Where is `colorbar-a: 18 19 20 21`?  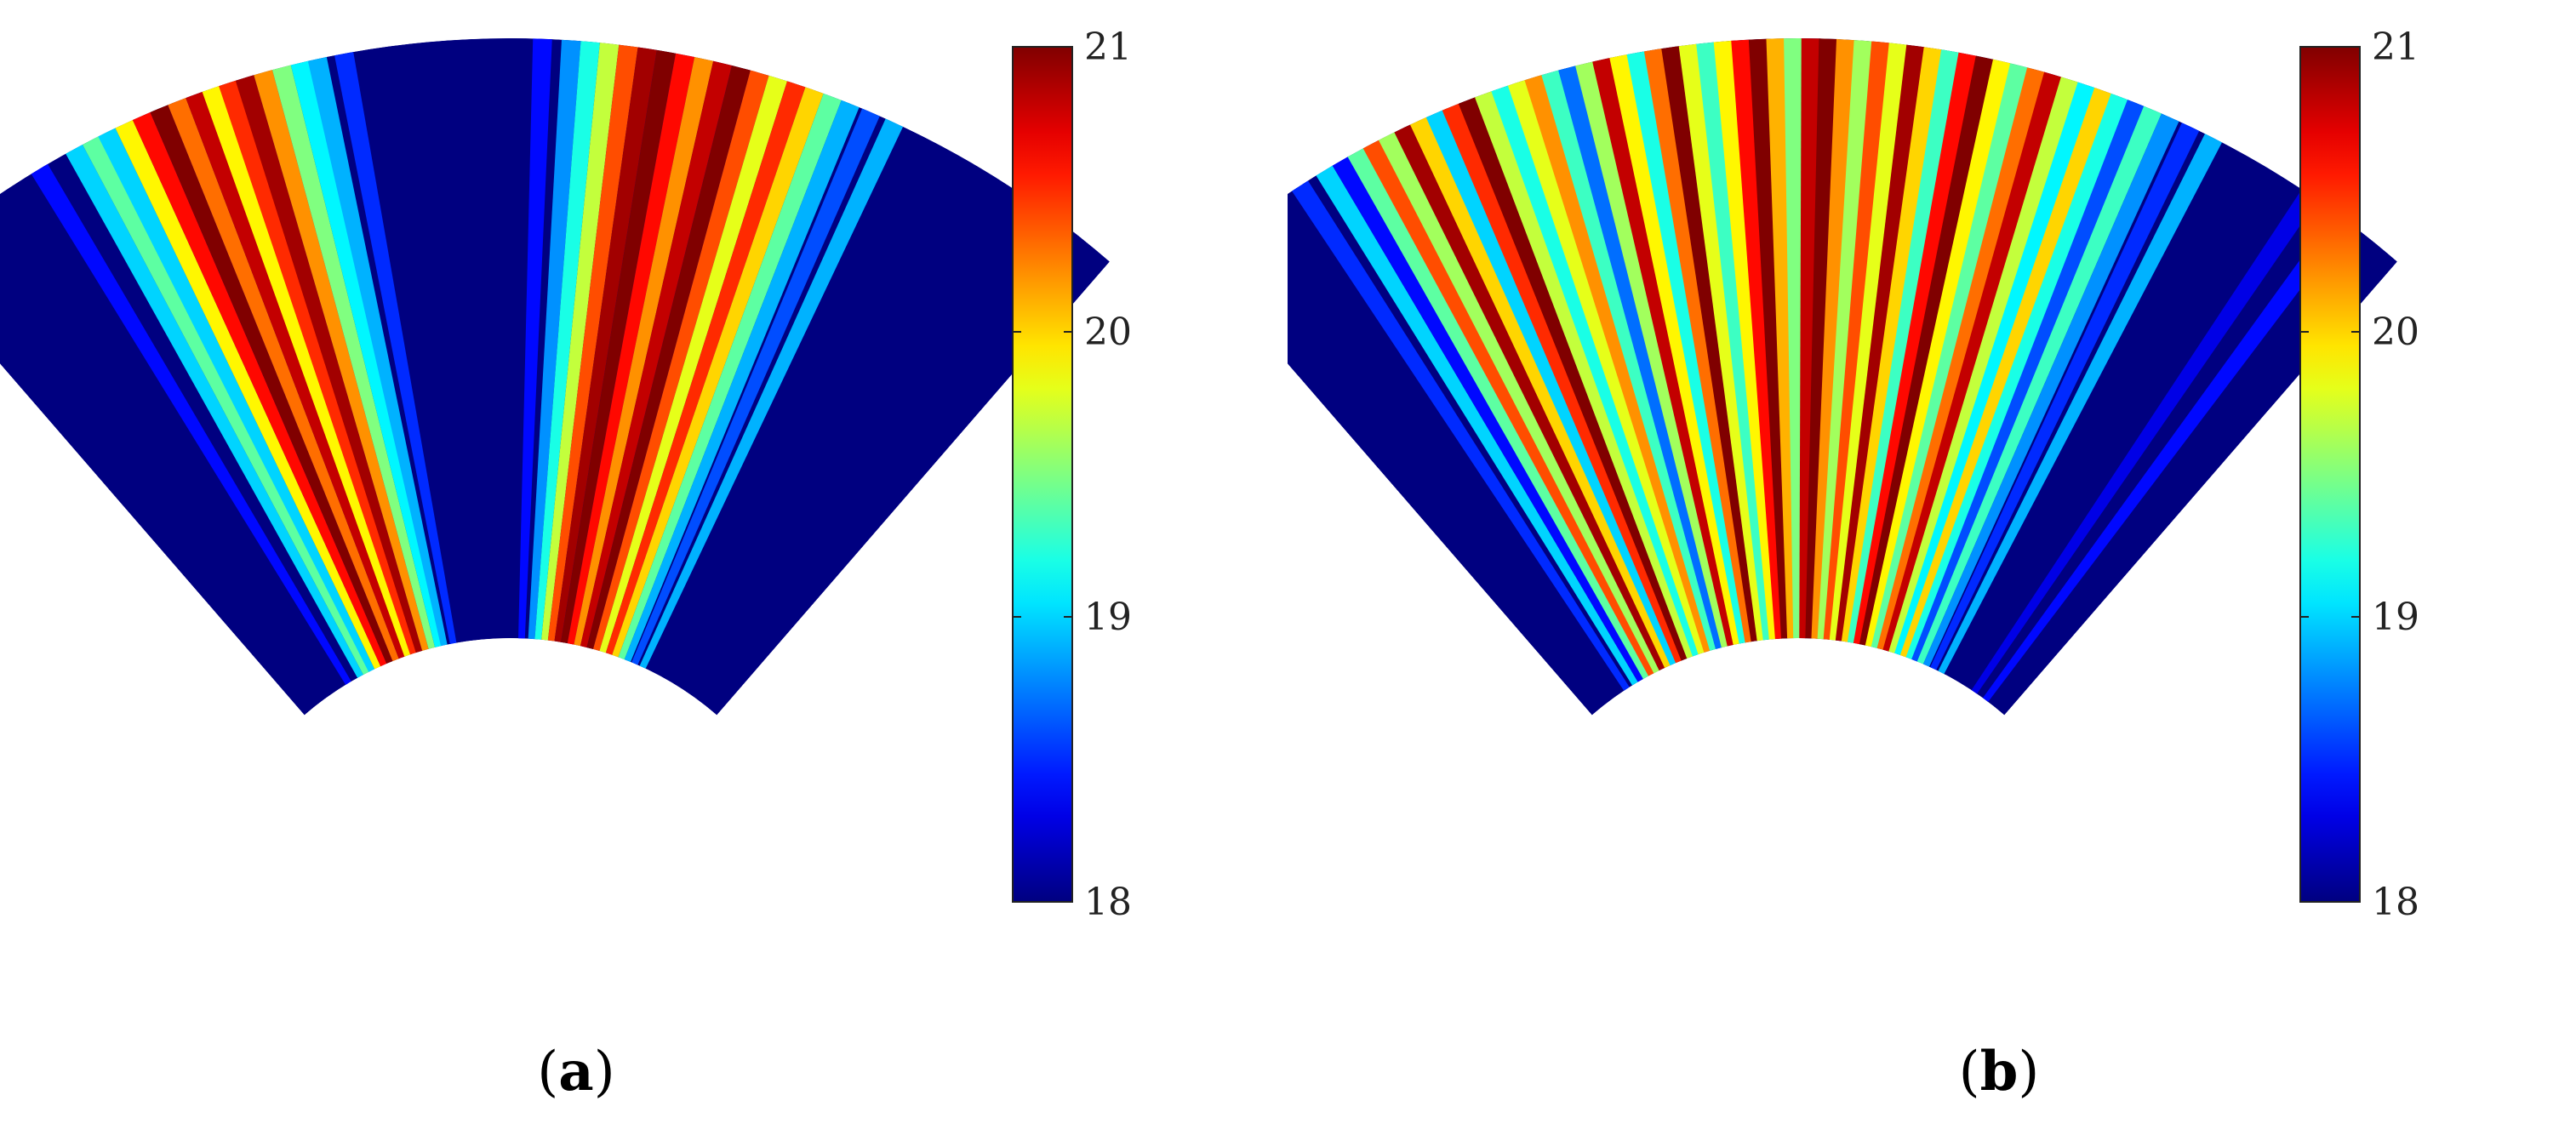
colorbar-a: 18 19 20 21 is located at coordinates (1072, 475).